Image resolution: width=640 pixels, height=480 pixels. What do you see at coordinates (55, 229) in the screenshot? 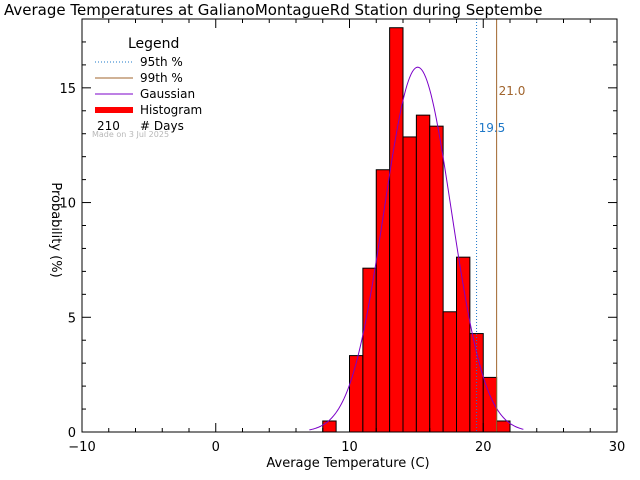
I see `y-axis-label: Probability (%)` at bounding box center [55, 229].